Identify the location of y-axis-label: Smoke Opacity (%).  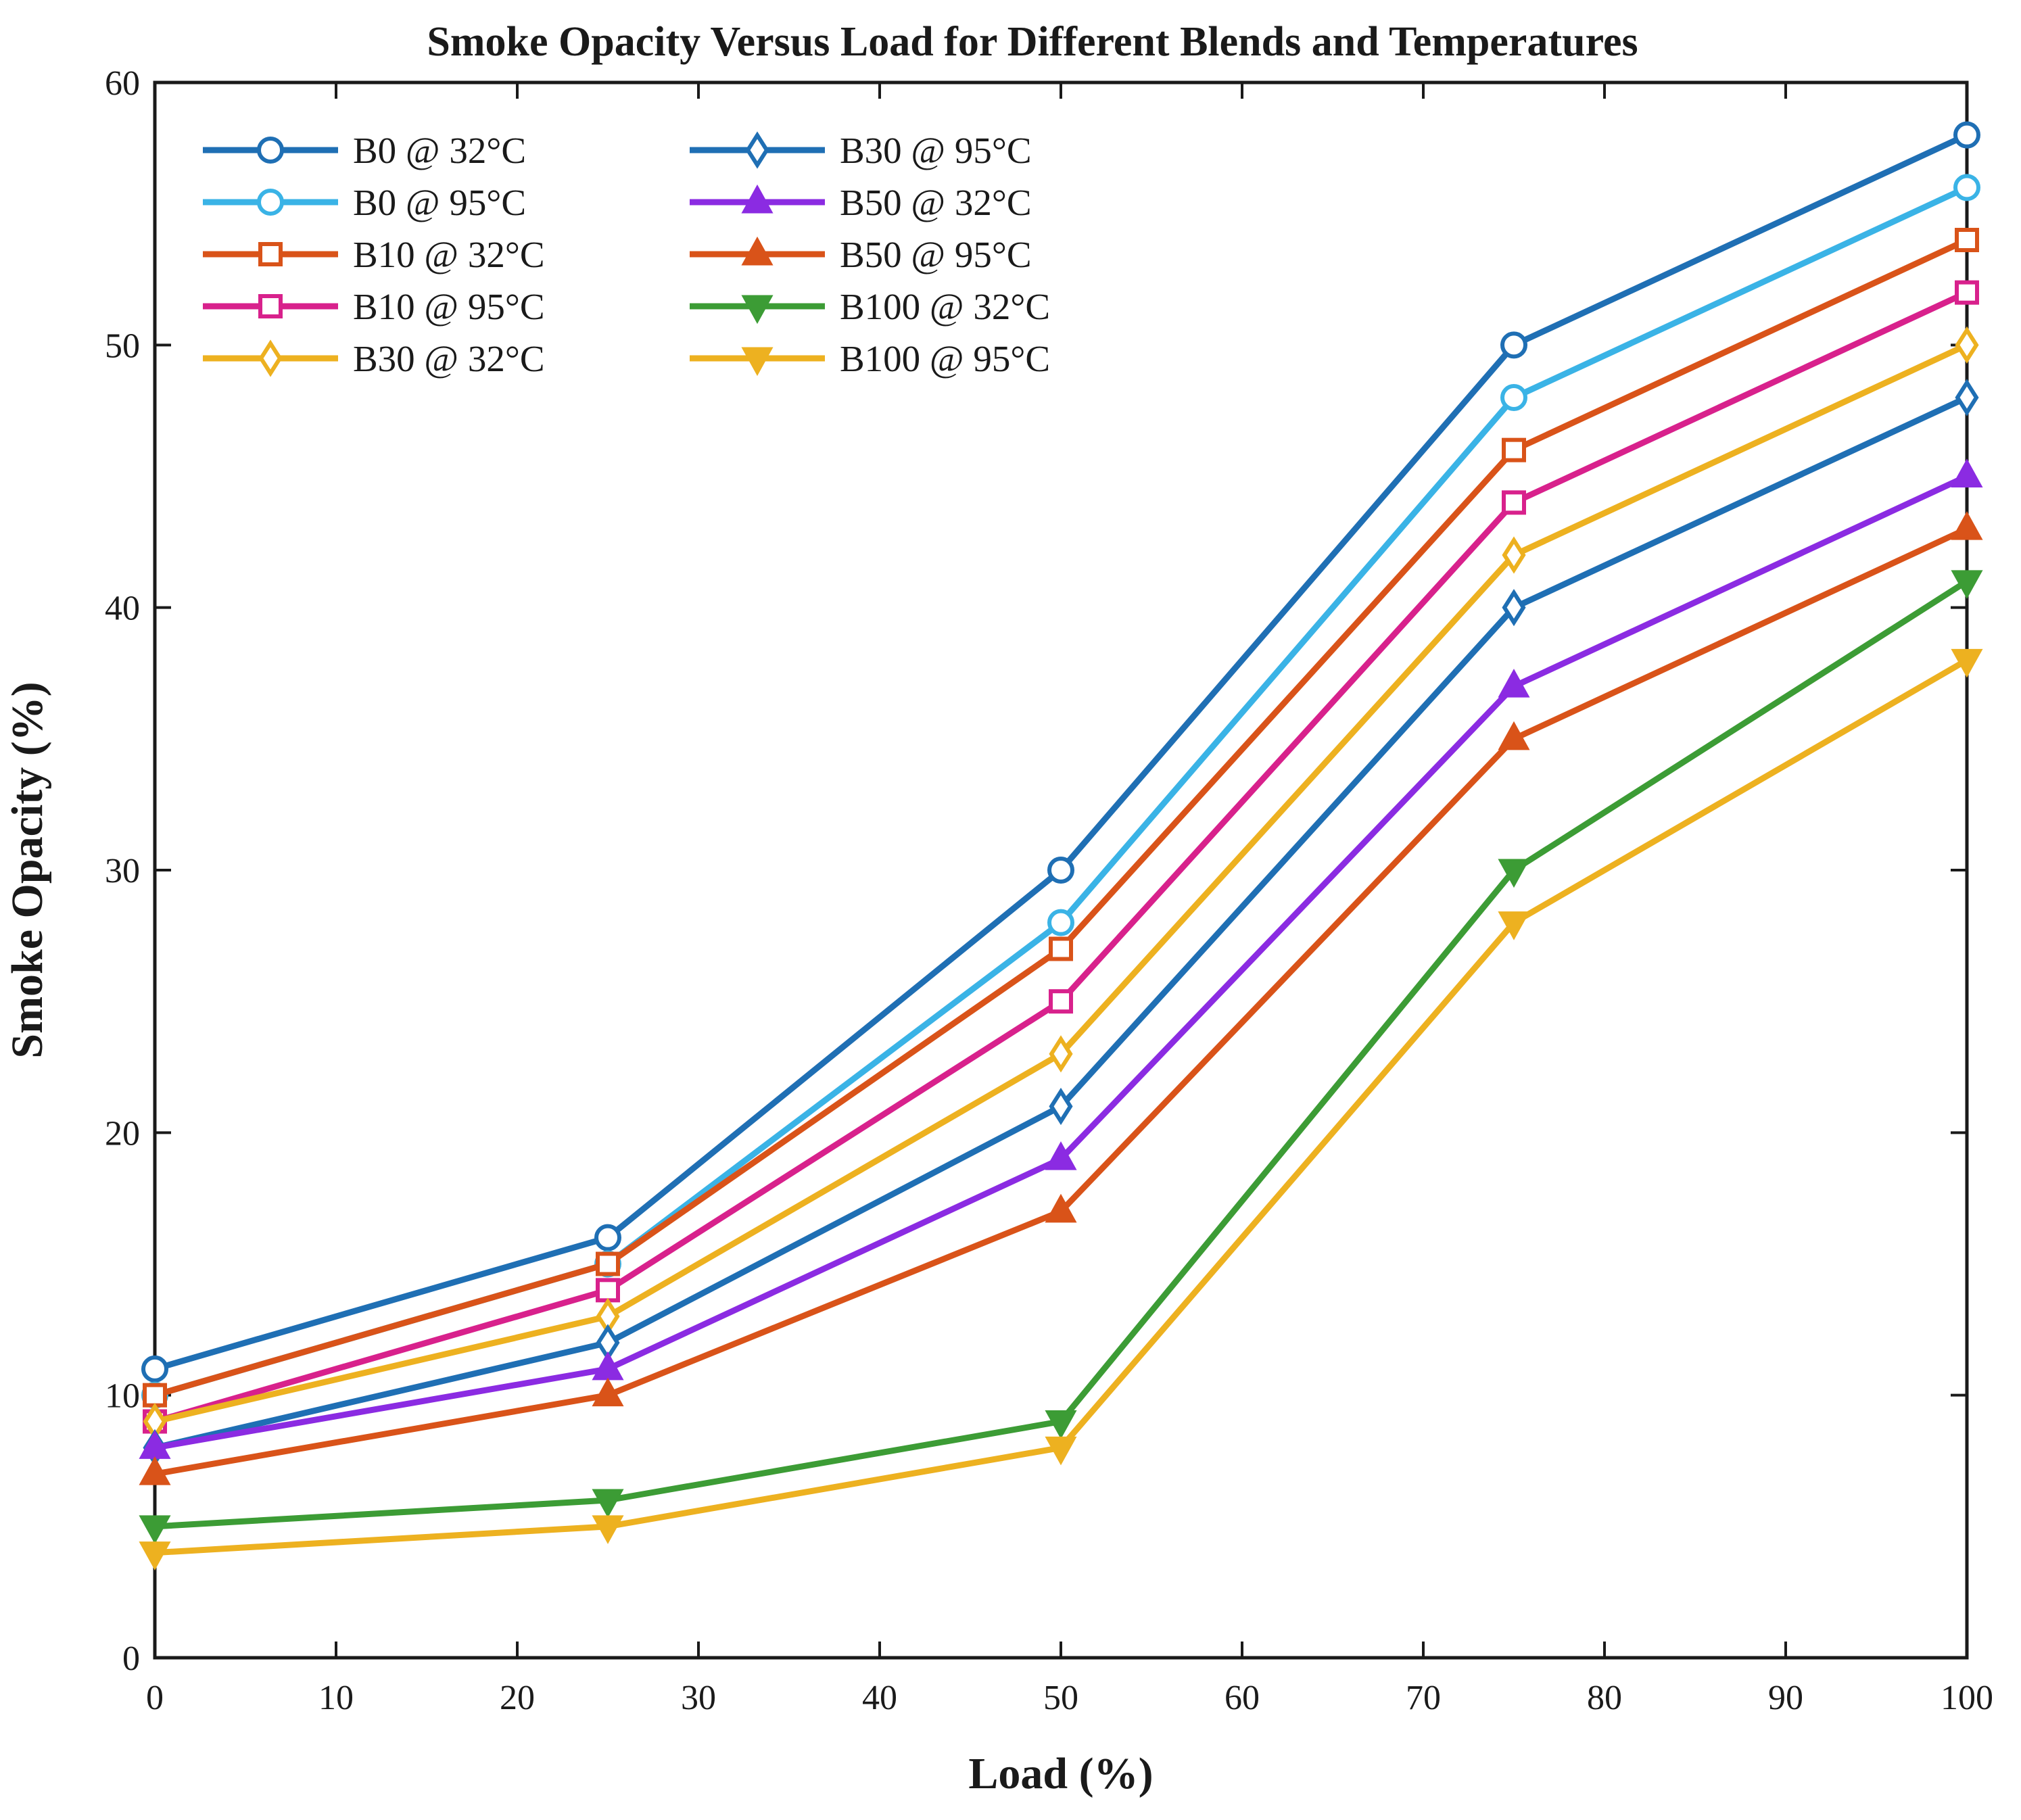
(27, 869).